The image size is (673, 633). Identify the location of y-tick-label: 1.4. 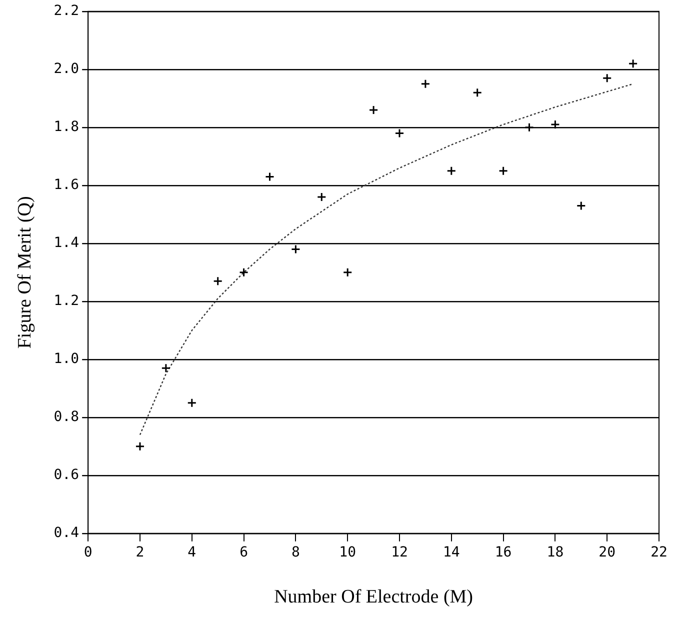
(67, 243).